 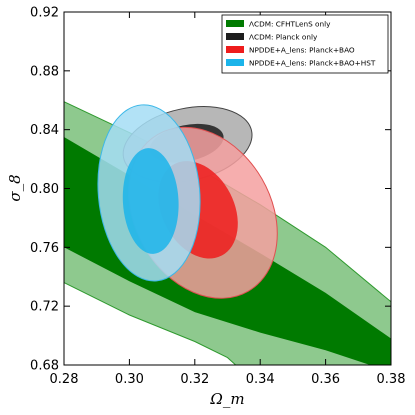 I want to click on x-axis-label: Ω_m, so click(x=226, y=399).